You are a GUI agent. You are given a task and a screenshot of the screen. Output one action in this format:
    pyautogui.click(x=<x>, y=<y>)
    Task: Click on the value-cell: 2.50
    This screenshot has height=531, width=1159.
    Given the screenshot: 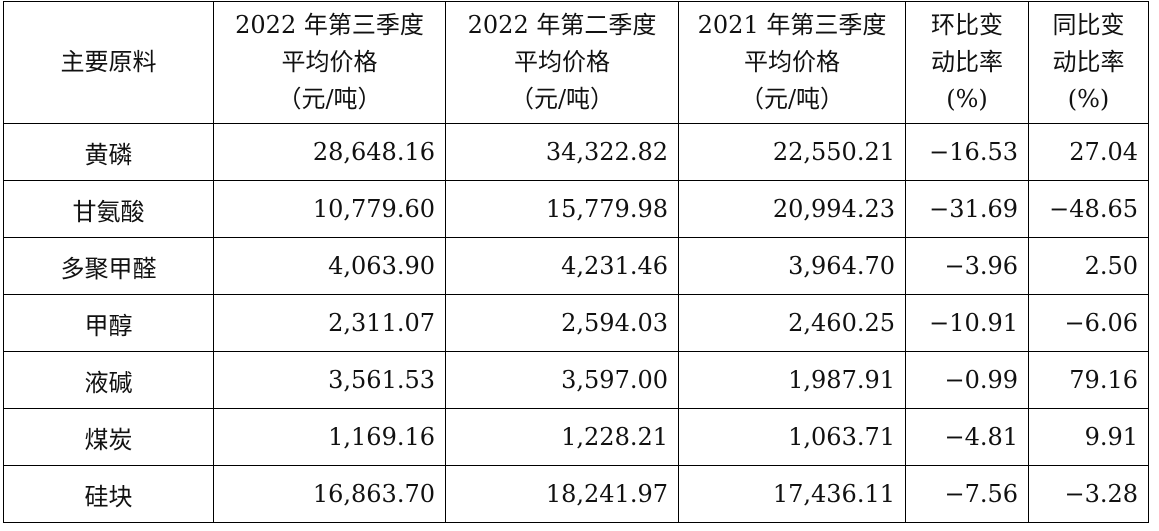 What is the action you would take?
    pyautogui.click(x=1088, y=266)
    